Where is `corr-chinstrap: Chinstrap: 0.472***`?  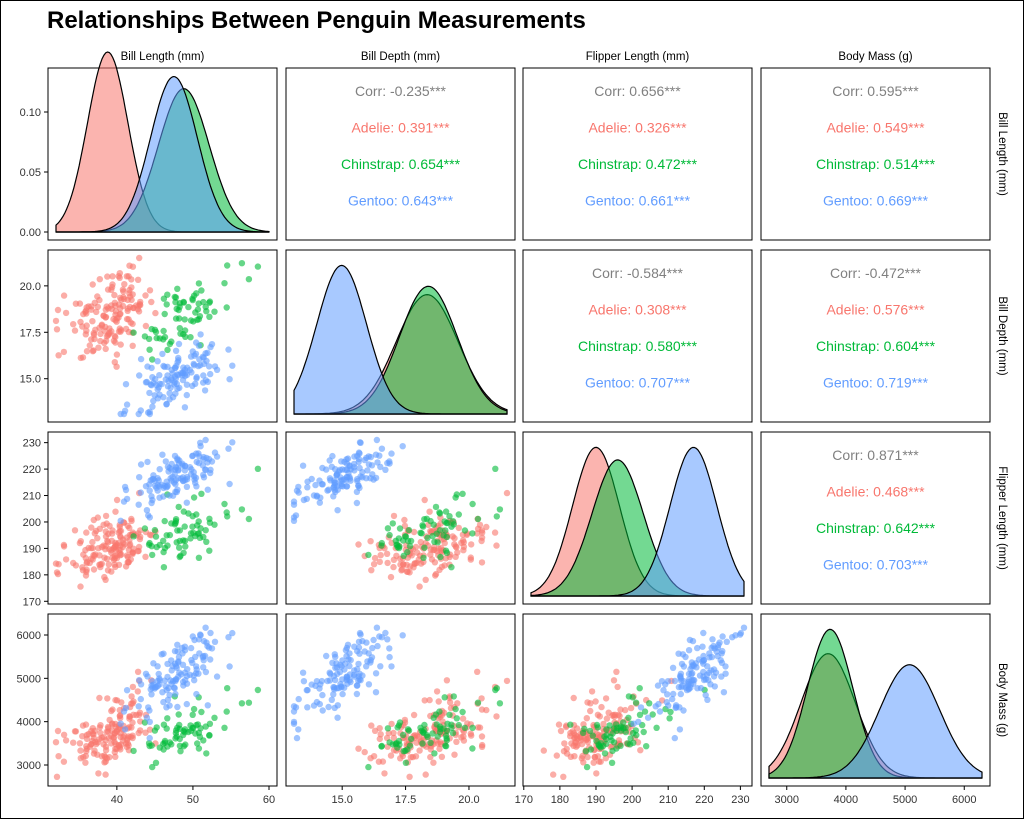 corr-chinstrap: Chinstrap: 0.472*** is located at coordinates (638, 164).